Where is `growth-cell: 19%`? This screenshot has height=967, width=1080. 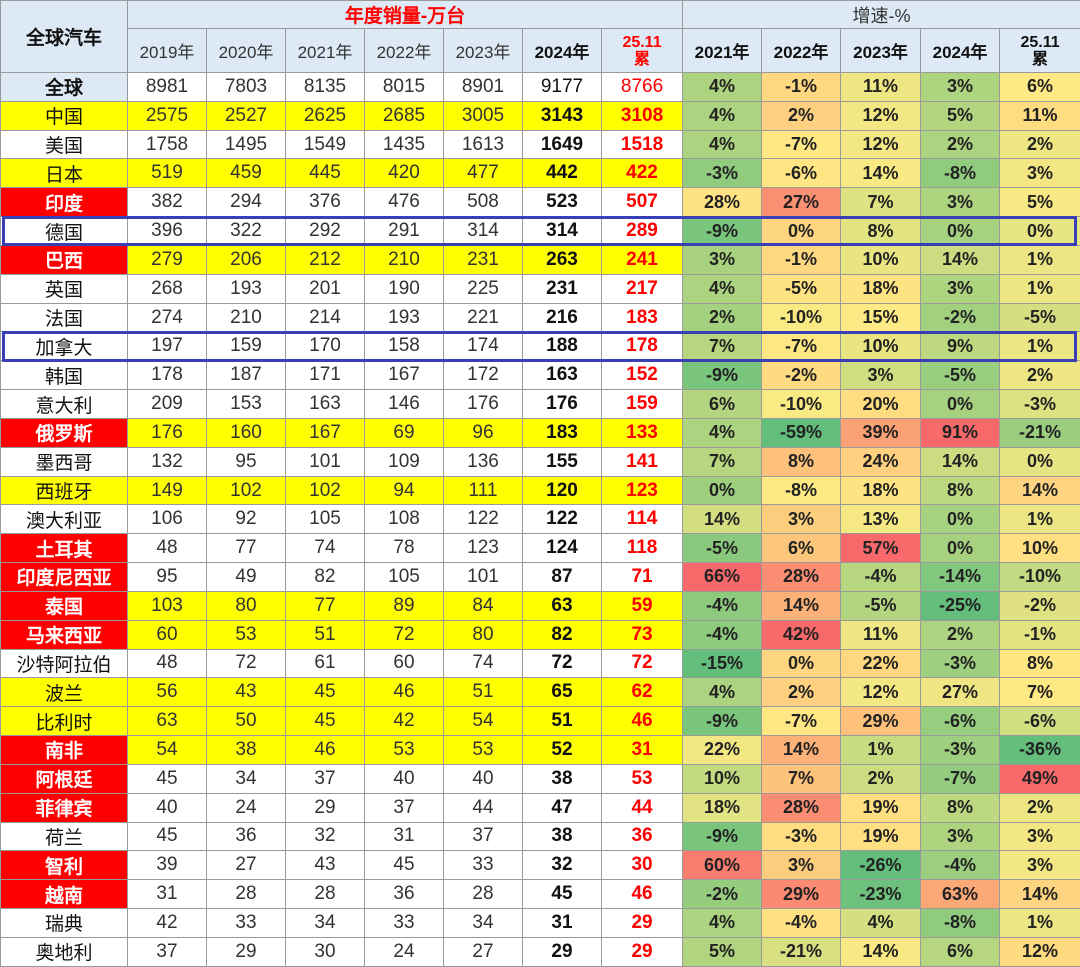
growth-cell: 19% is located at coordinates (881, 836).